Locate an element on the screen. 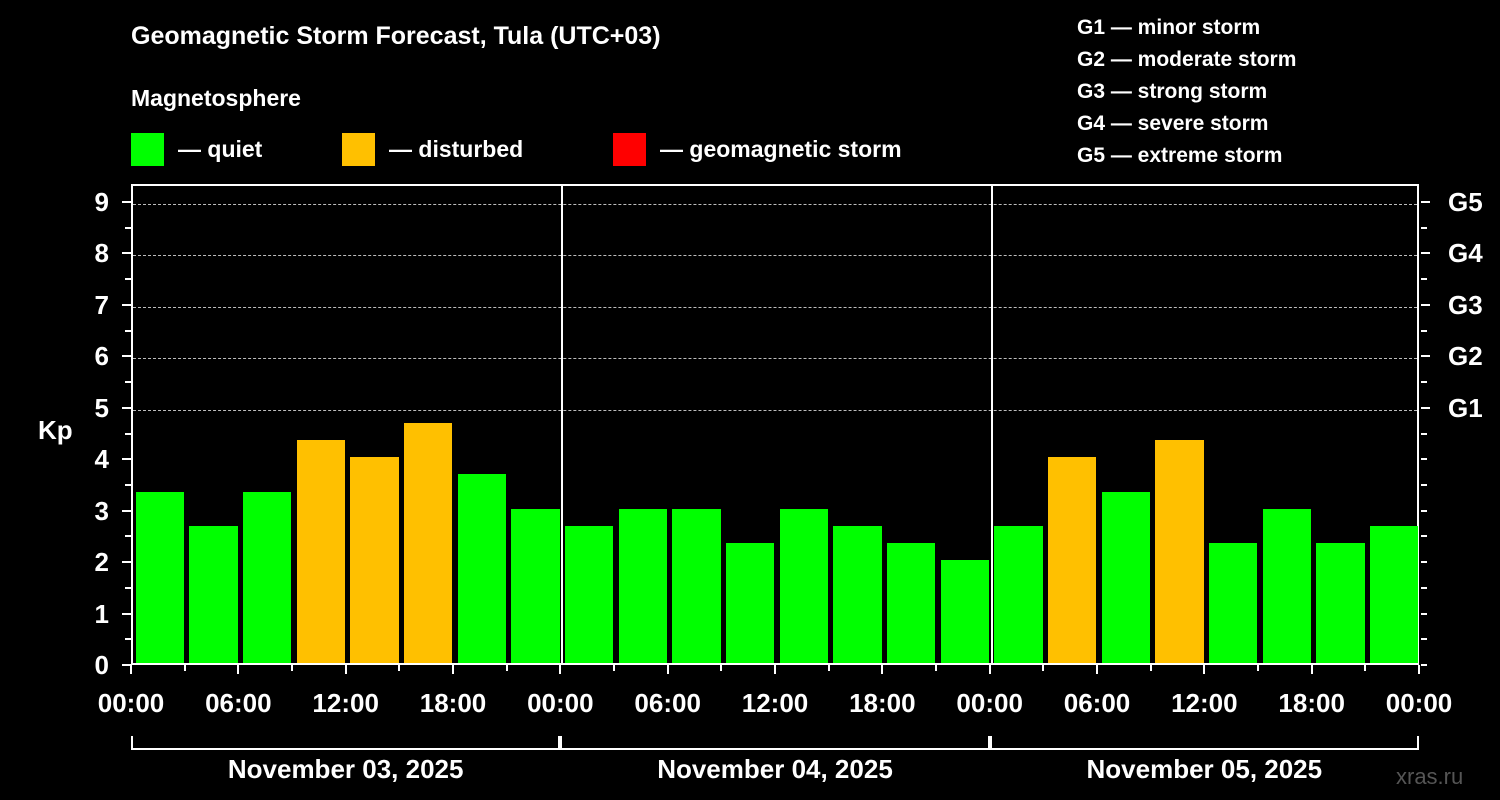 The width and height of the screenshot is (1500, 800). storm-legend-swatch is located at coordinates (629, 149).